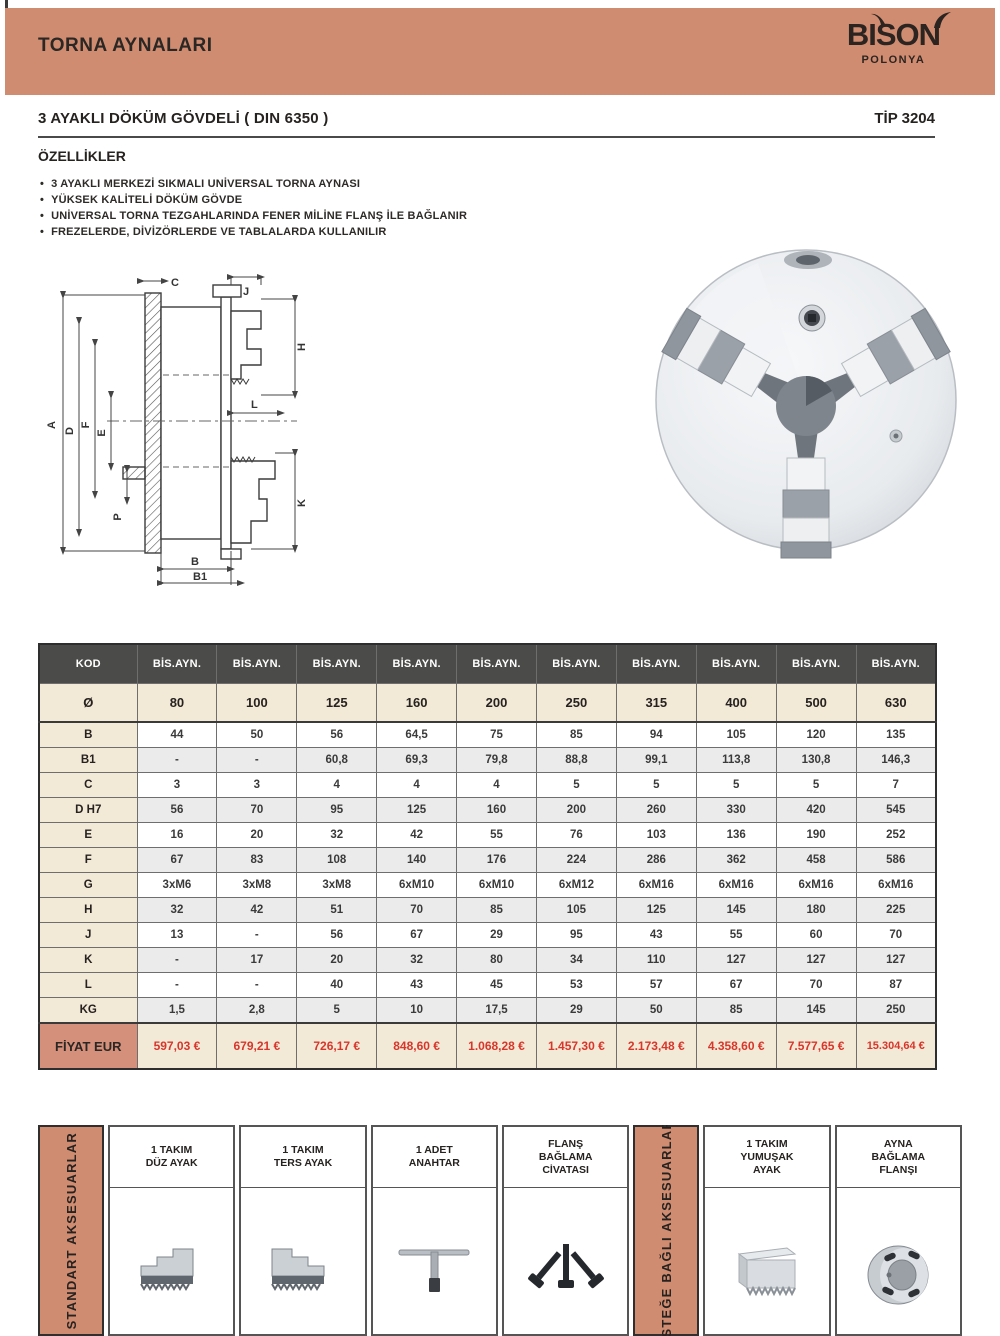 Image resolution: width=1000 pixels, height=1336 pixels. I want to click on table-cell: 260, so click(656, 810).